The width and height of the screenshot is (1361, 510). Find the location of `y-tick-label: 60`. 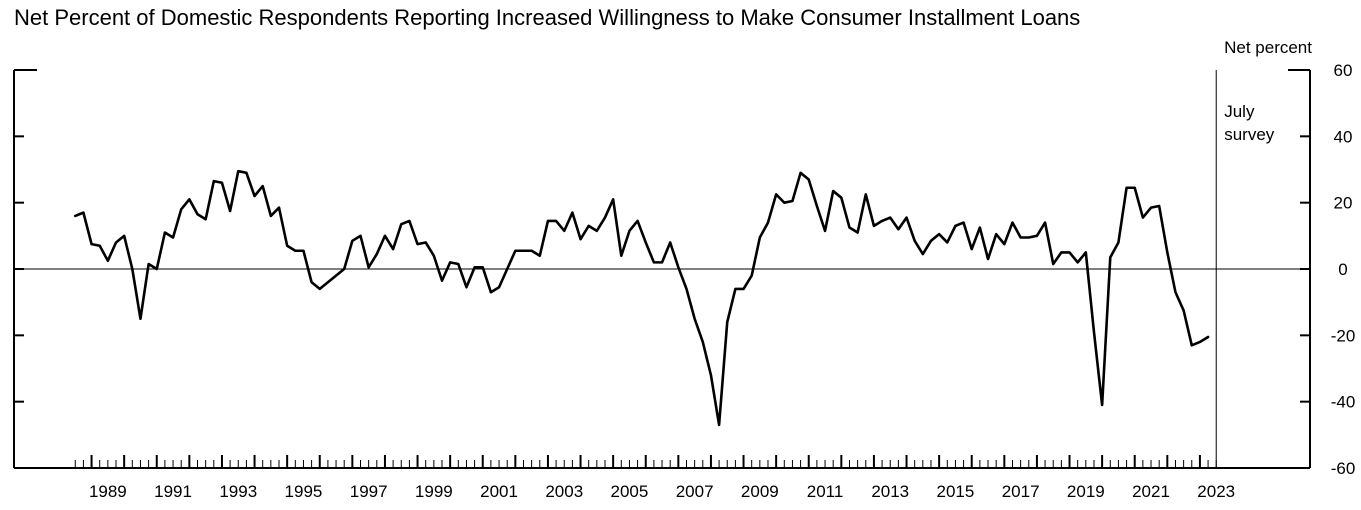

y-tick-label: 60 is located at coordinates (1343, 70).